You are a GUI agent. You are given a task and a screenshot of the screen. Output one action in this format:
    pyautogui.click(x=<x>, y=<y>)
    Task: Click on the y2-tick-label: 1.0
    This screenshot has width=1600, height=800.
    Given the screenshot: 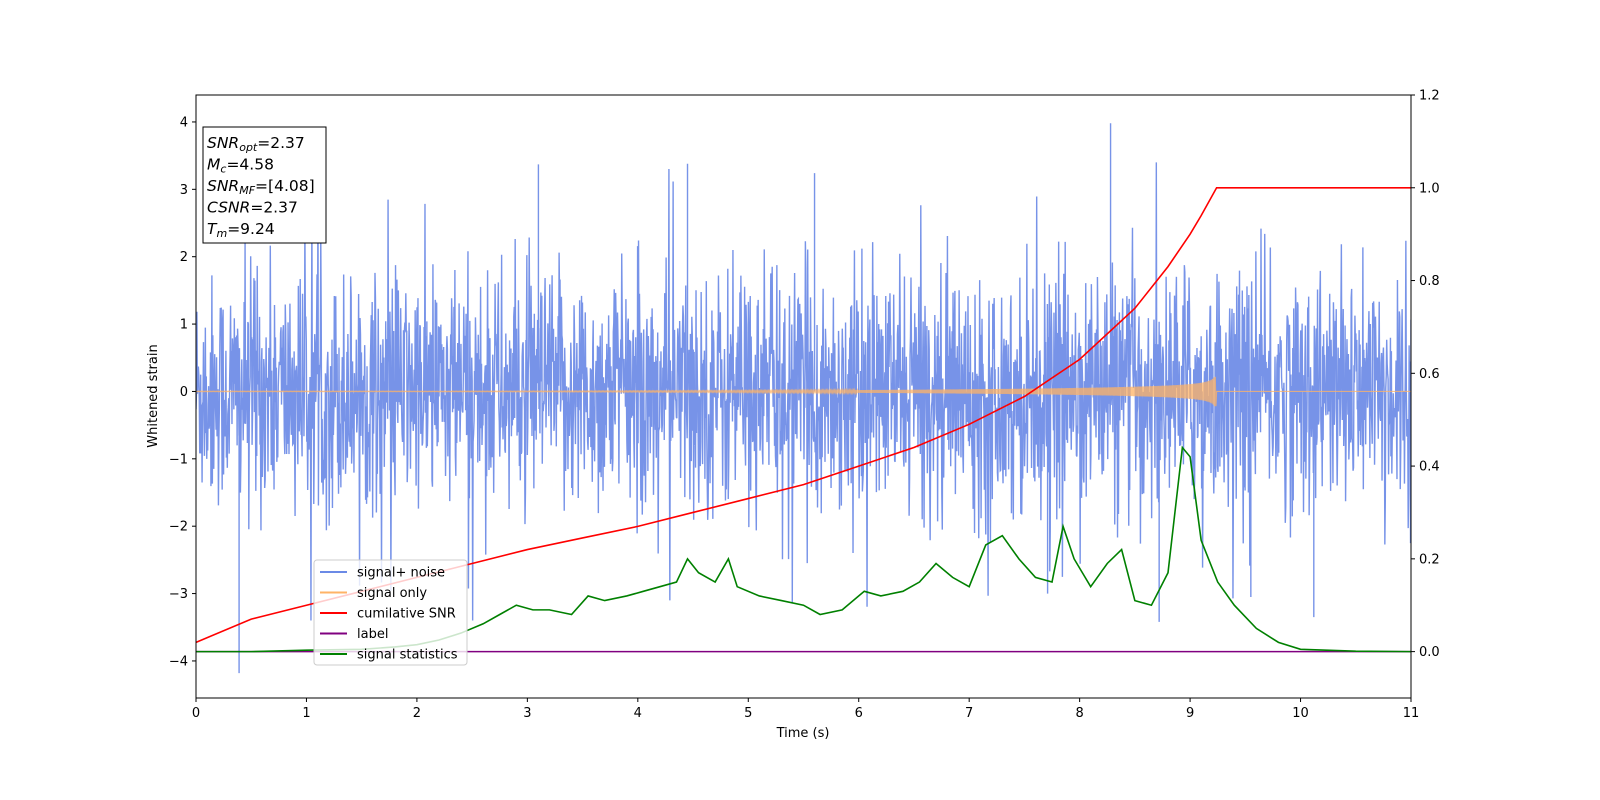 What is the action you would take?
    pyautogui.click(x=1429, y=188)
    